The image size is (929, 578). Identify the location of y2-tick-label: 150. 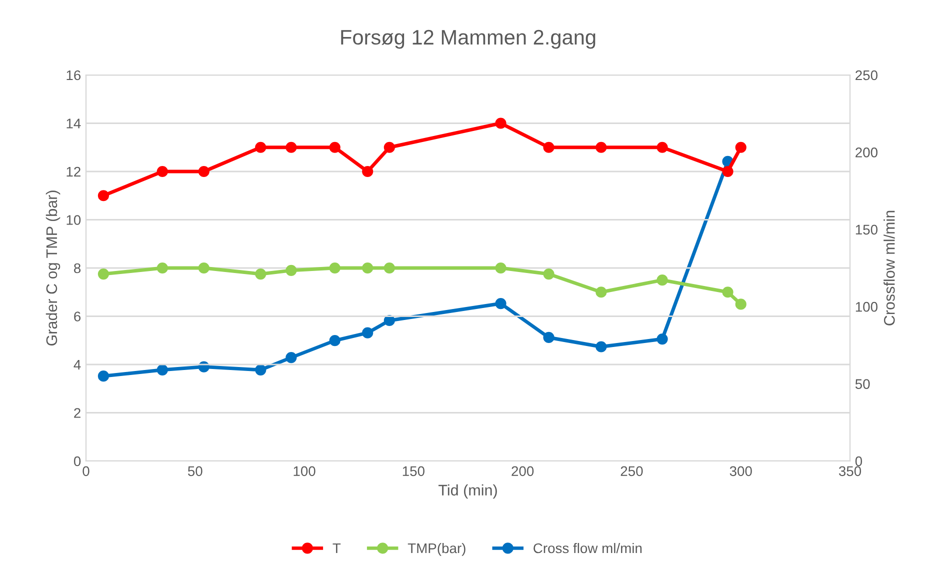
(867, 229).